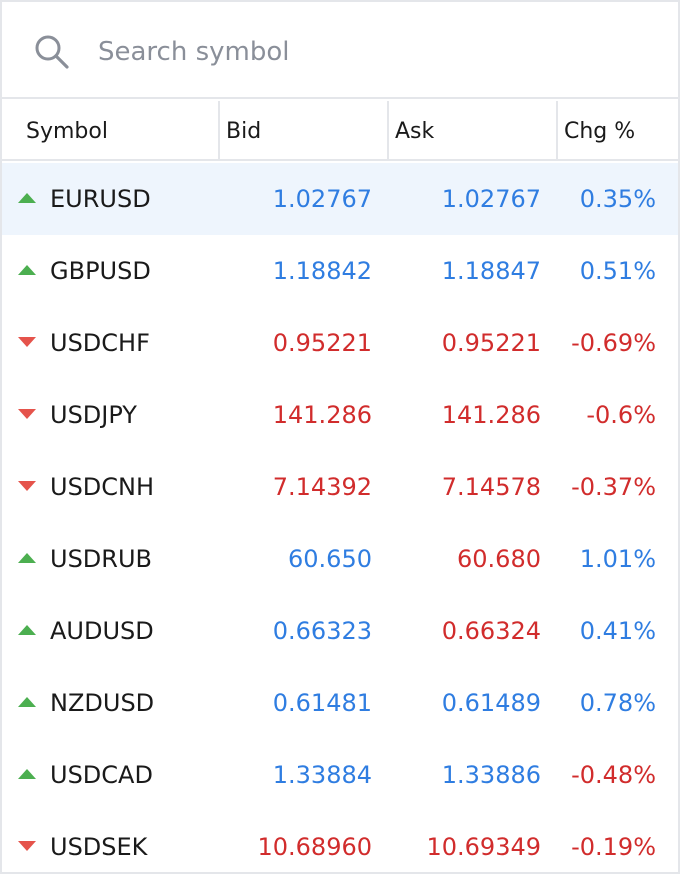  What do you see at coordinates (52, 52) in the screenshot?
I see `search-icon` at bounding box center [52, 52].